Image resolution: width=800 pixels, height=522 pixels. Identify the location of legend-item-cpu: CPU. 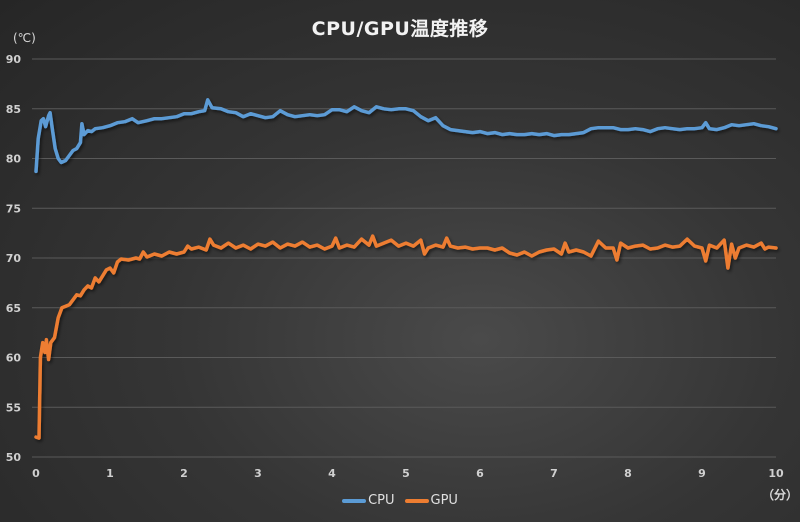
(368, 500).